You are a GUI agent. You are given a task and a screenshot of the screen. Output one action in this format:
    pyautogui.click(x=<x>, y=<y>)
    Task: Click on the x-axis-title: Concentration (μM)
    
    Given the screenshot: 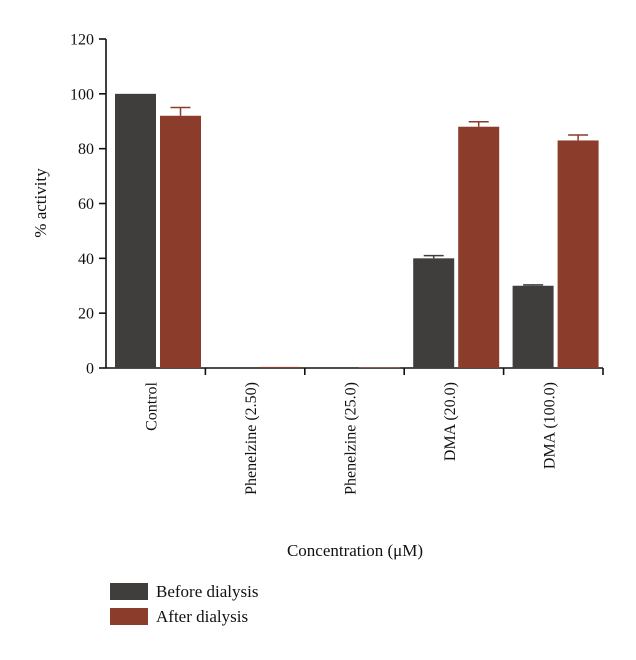 What is the action you would take?
    pyautogui.click(x=355, y=550)
    